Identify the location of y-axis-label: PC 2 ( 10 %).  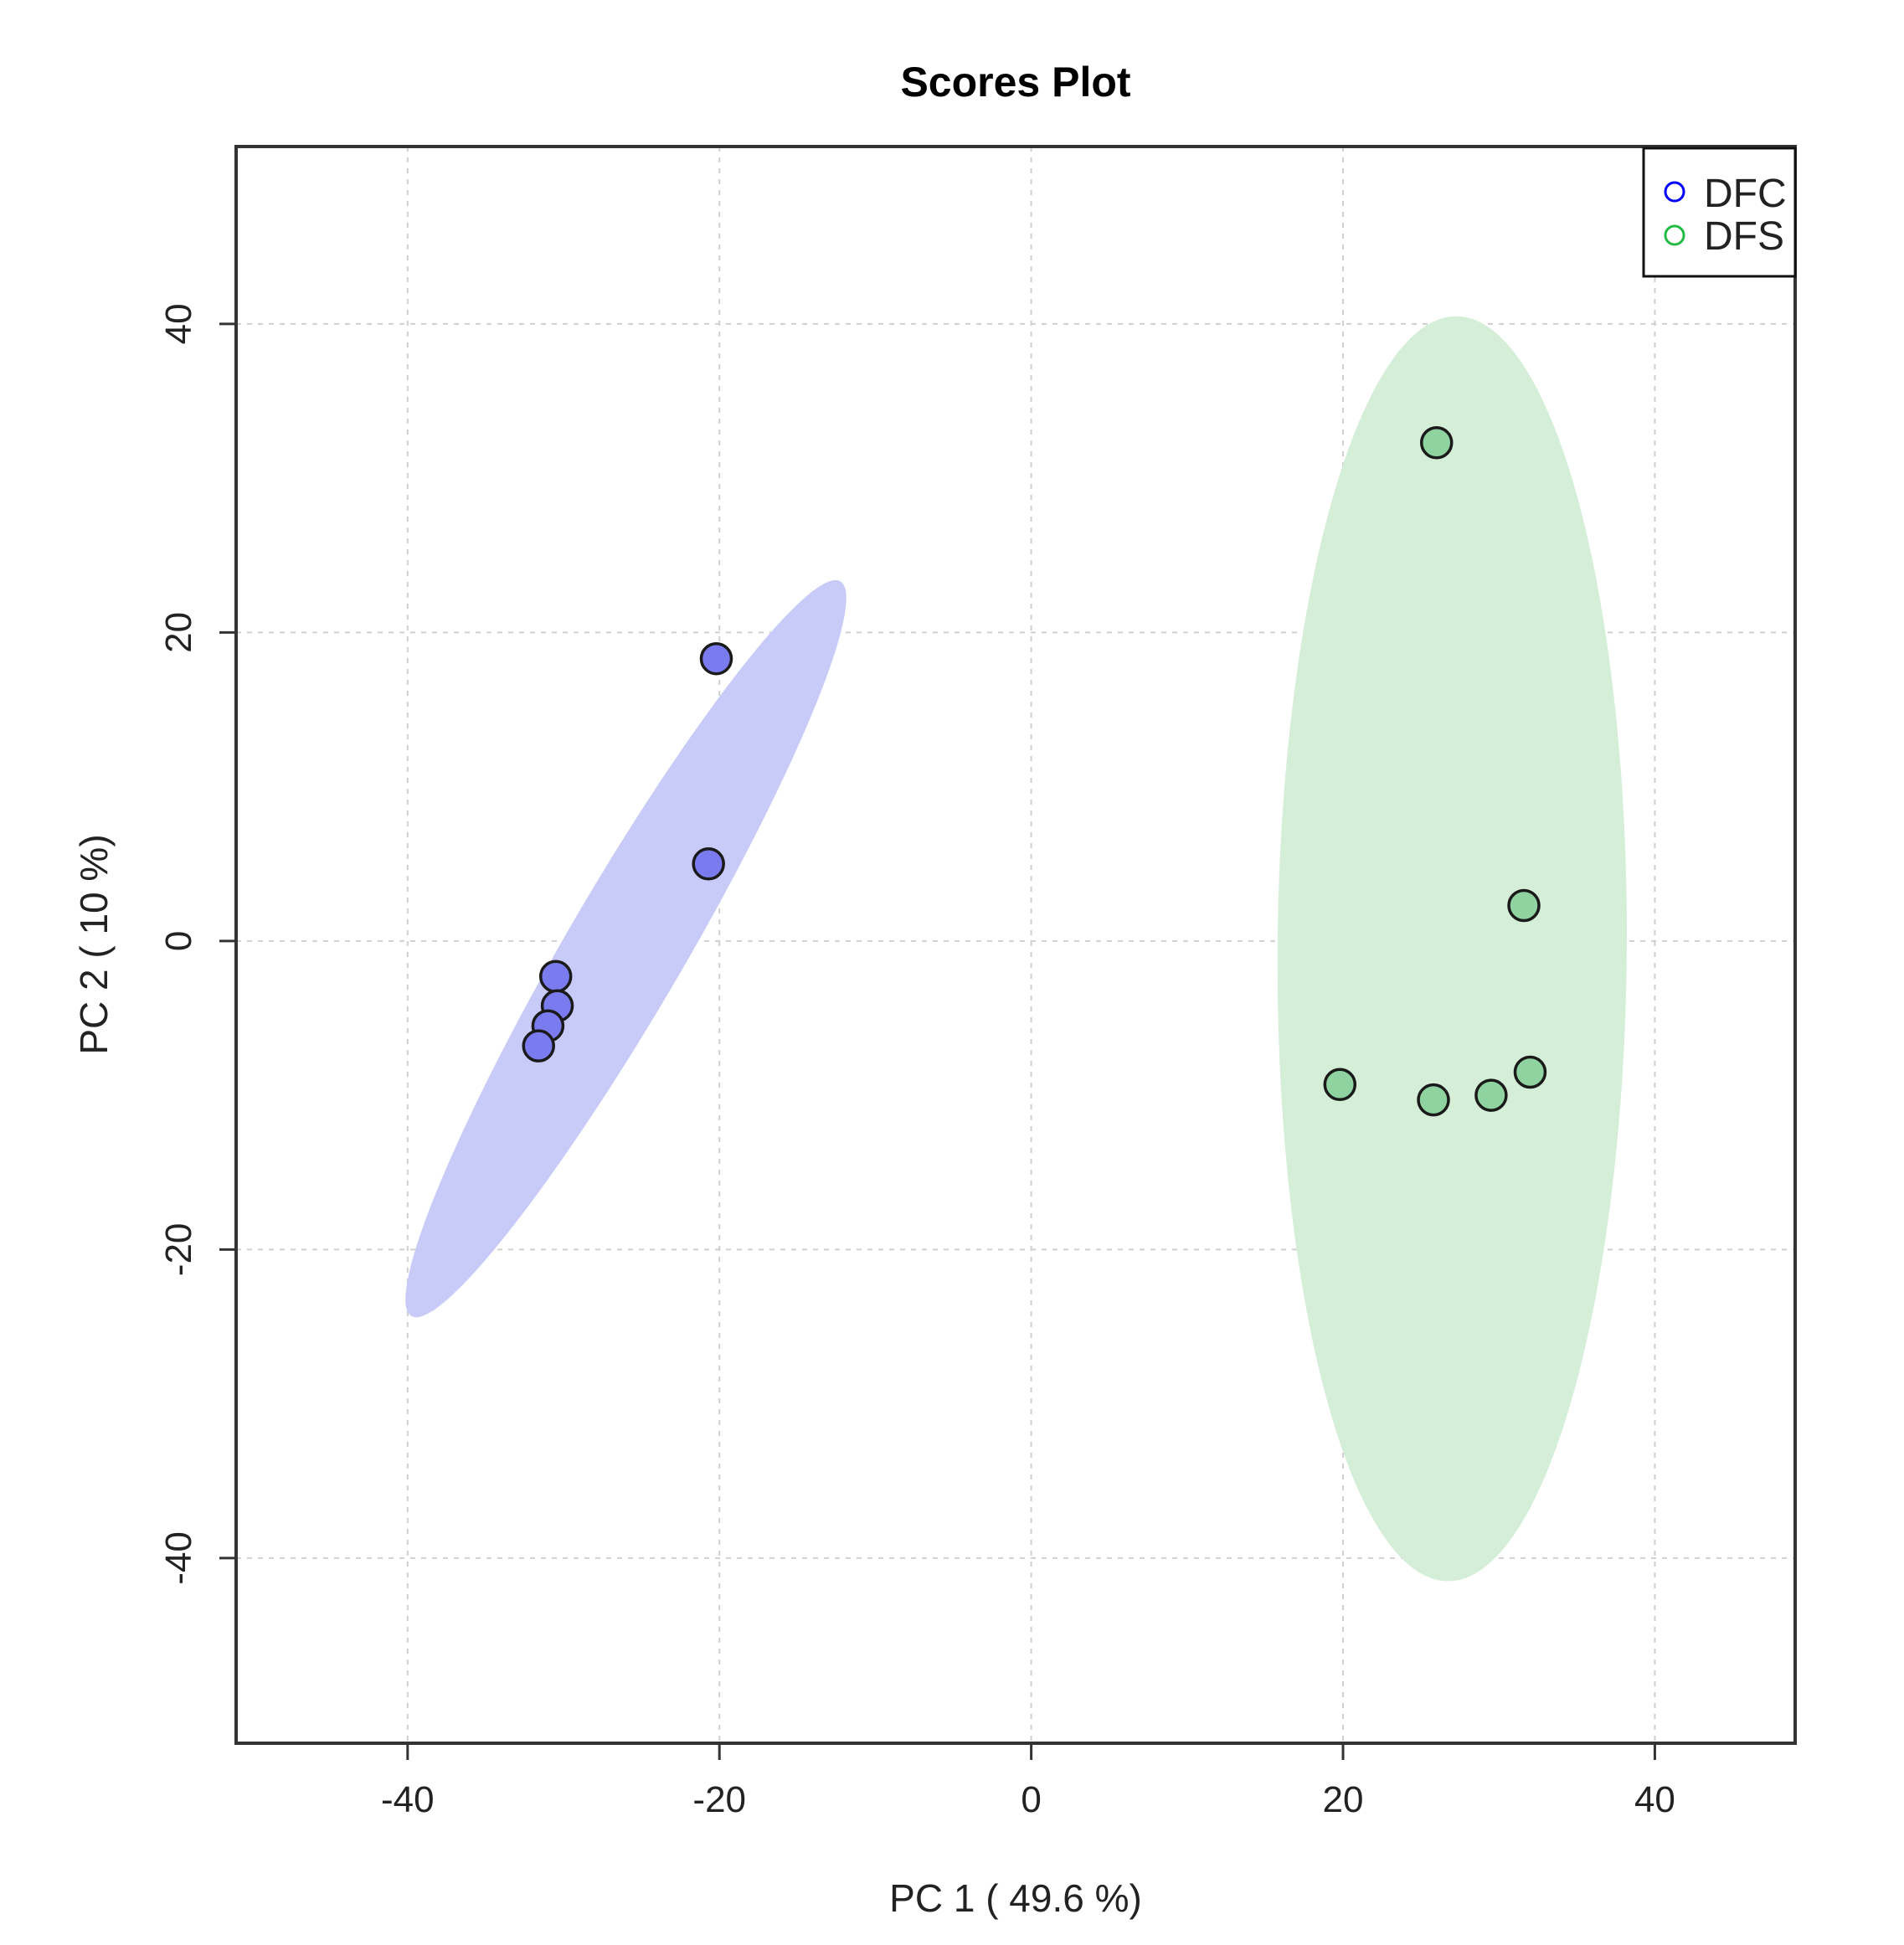
(94, 944).